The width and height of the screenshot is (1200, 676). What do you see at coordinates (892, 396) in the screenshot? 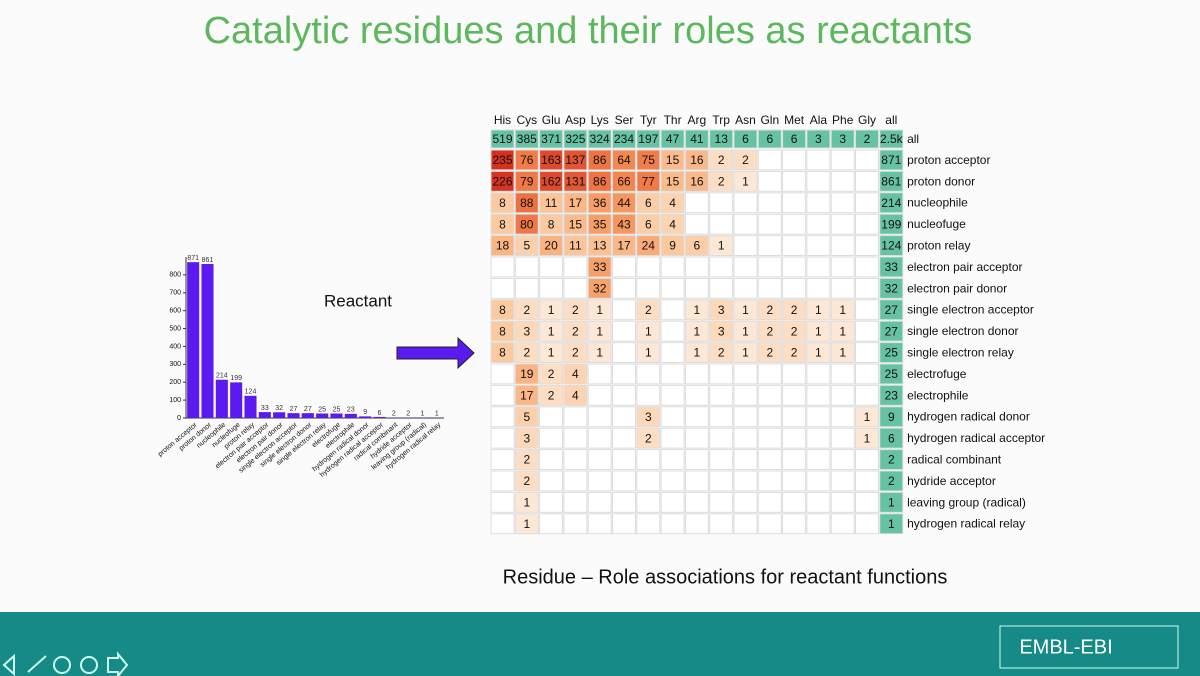
I see `row-total: 23` at bounding box center [892, 396].